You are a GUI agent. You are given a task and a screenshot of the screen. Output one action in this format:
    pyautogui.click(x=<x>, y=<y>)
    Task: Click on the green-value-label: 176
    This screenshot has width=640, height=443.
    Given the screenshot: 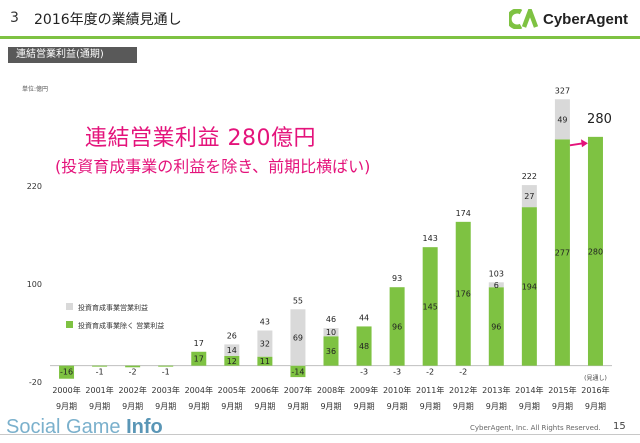 What is the action you would take?
    pyautogui.click(x=463, y=294)
    